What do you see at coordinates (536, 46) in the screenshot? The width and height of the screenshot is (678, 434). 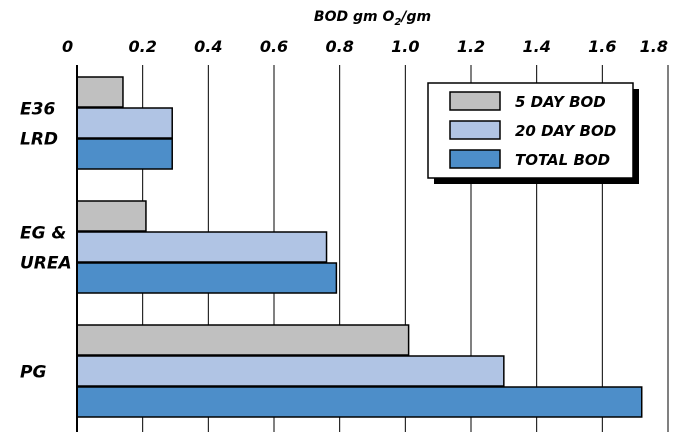 I see `x-tick-label: 1.4` at bounding box center [536, 46].